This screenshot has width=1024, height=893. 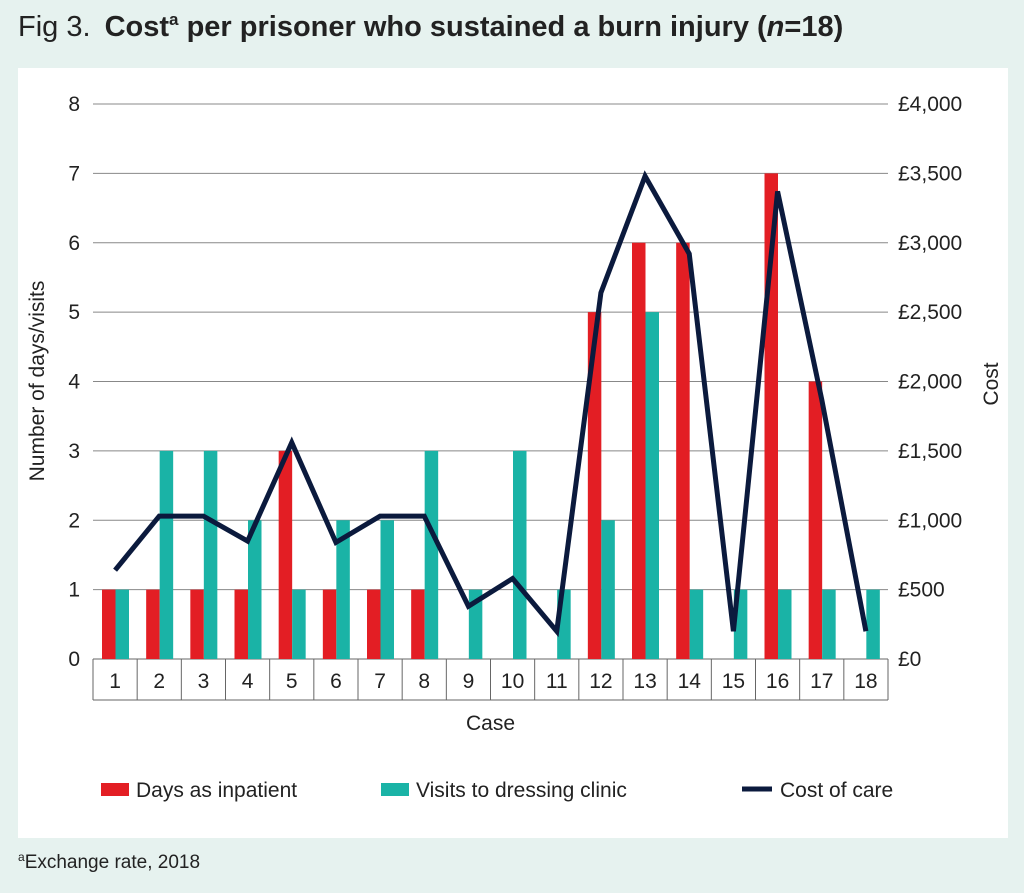 What do you see at coordinates (292, 681) in the screenshot?
I see `x-tick-label: 5` at bounding box center [292, 681].